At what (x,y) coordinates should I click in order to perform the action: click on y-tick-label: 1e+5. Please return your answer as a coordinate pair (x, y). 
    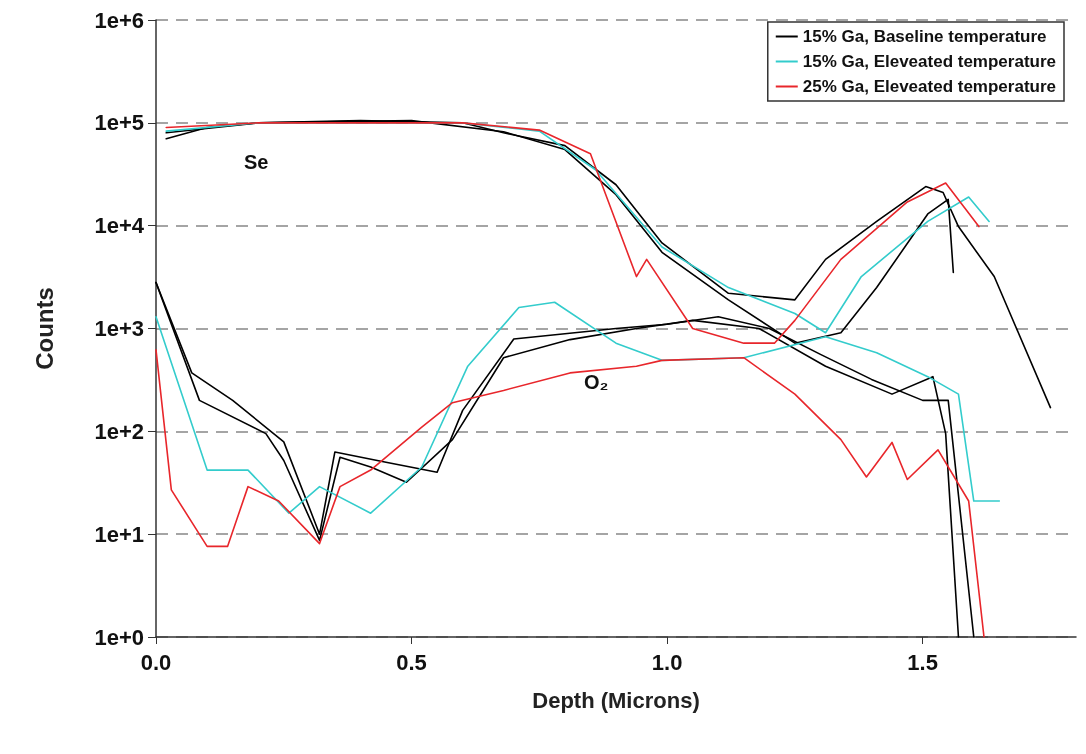
    Looking at the image, I should click on (119, 123).